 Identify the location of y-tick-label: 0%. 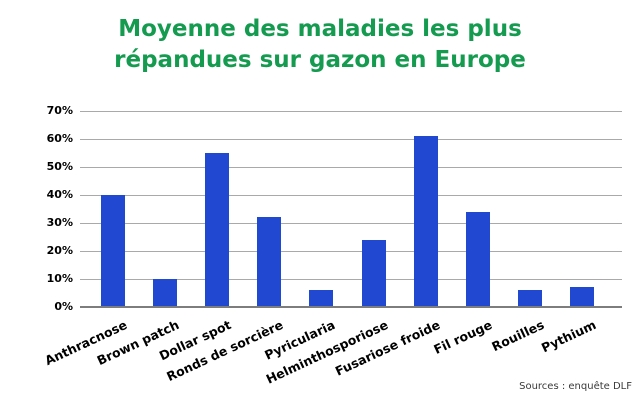
(63, 306).